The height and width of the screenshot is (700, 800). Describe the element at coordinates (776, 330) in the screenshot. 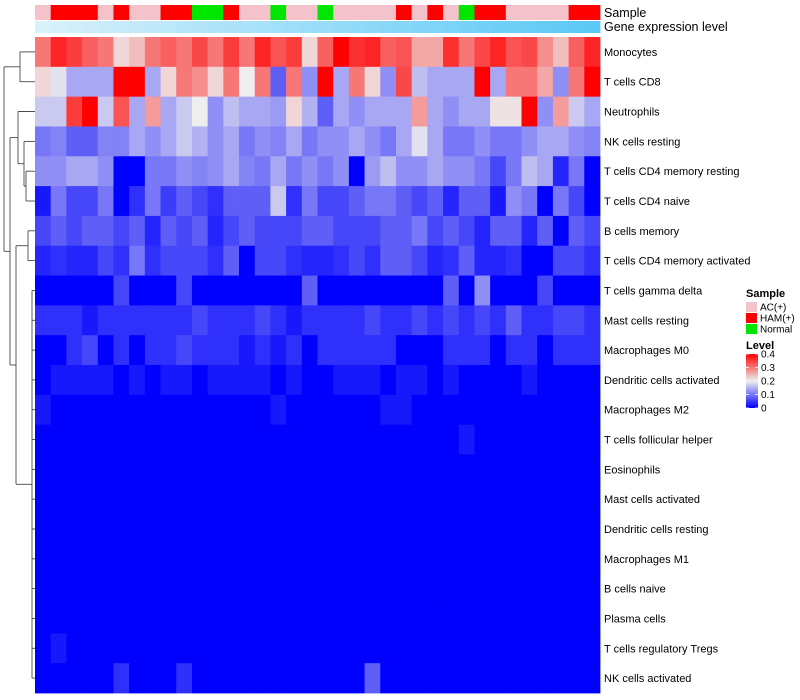

I see `legend-entry-label: Normal` at that location.